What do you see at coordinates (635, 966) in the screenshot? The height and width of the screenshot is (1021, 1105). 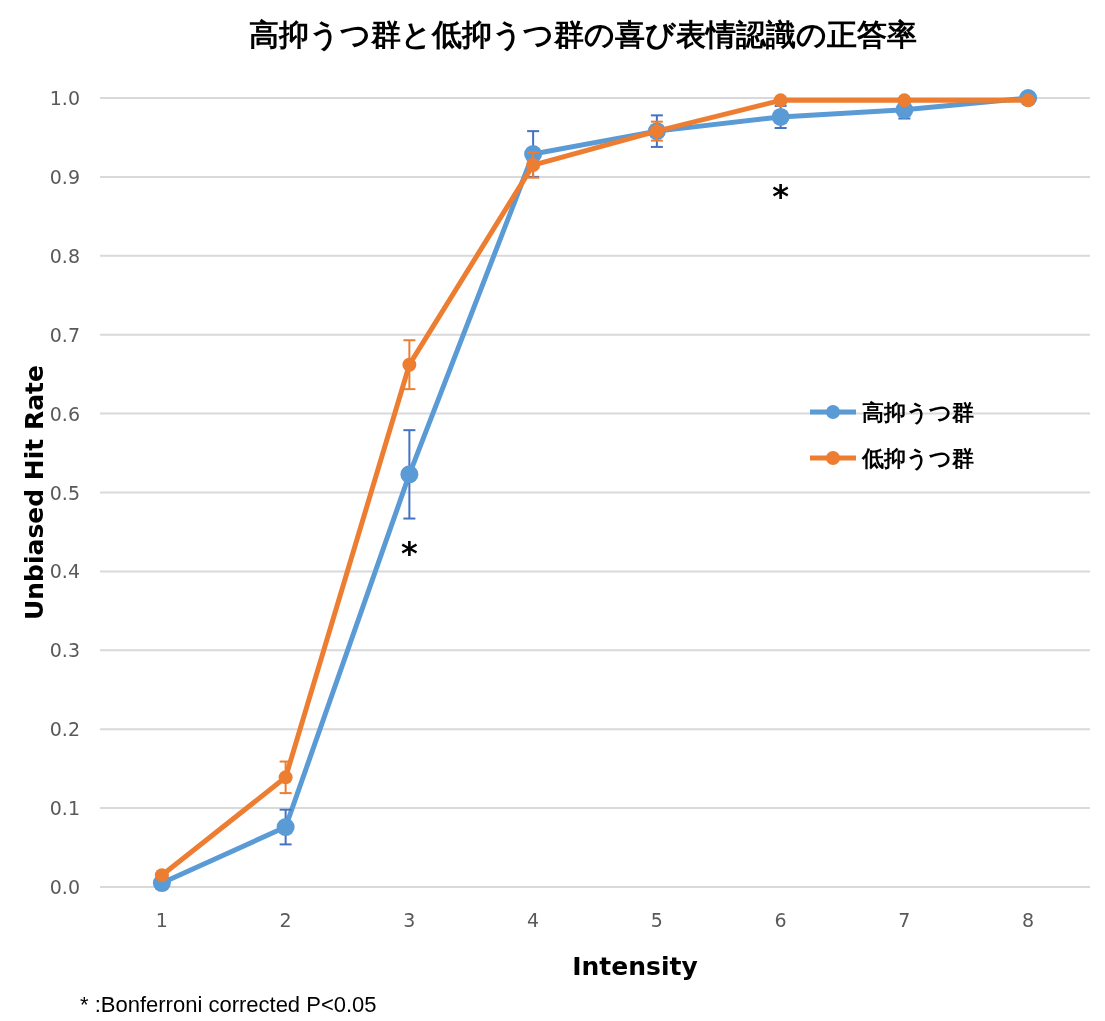 I see `x-axis-title: Intensity` at bounding box center [635, 966].